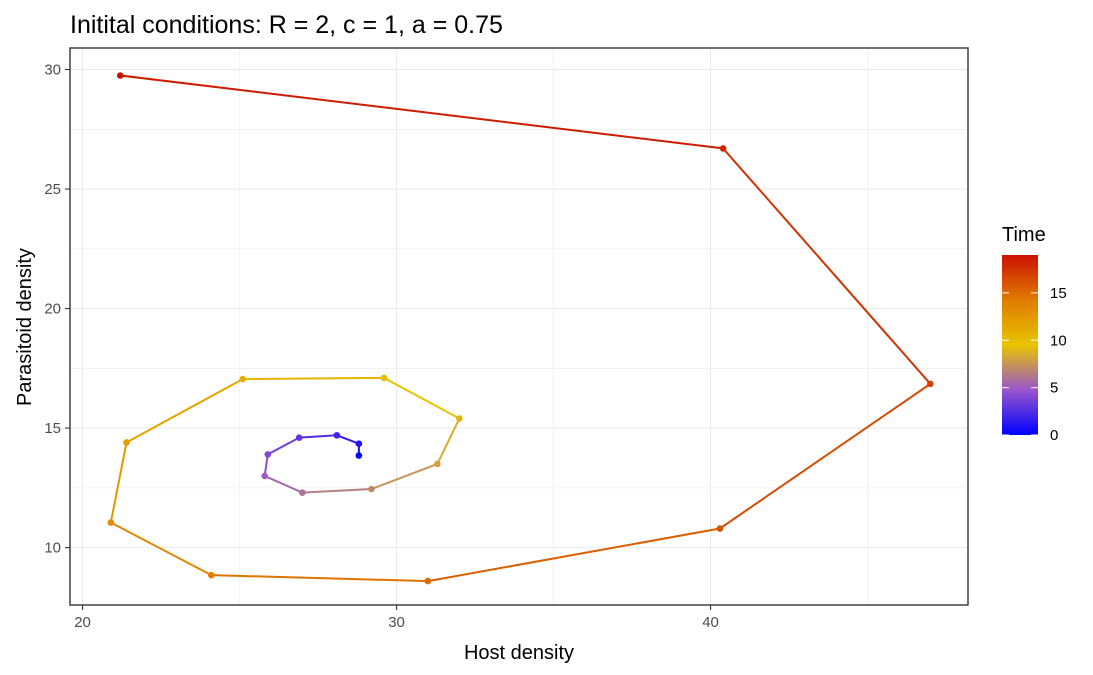  What do you see at coordinates (52, 309) in the screenshot?
I see `y-tick-label: 20` at bounding box center [52, 309].